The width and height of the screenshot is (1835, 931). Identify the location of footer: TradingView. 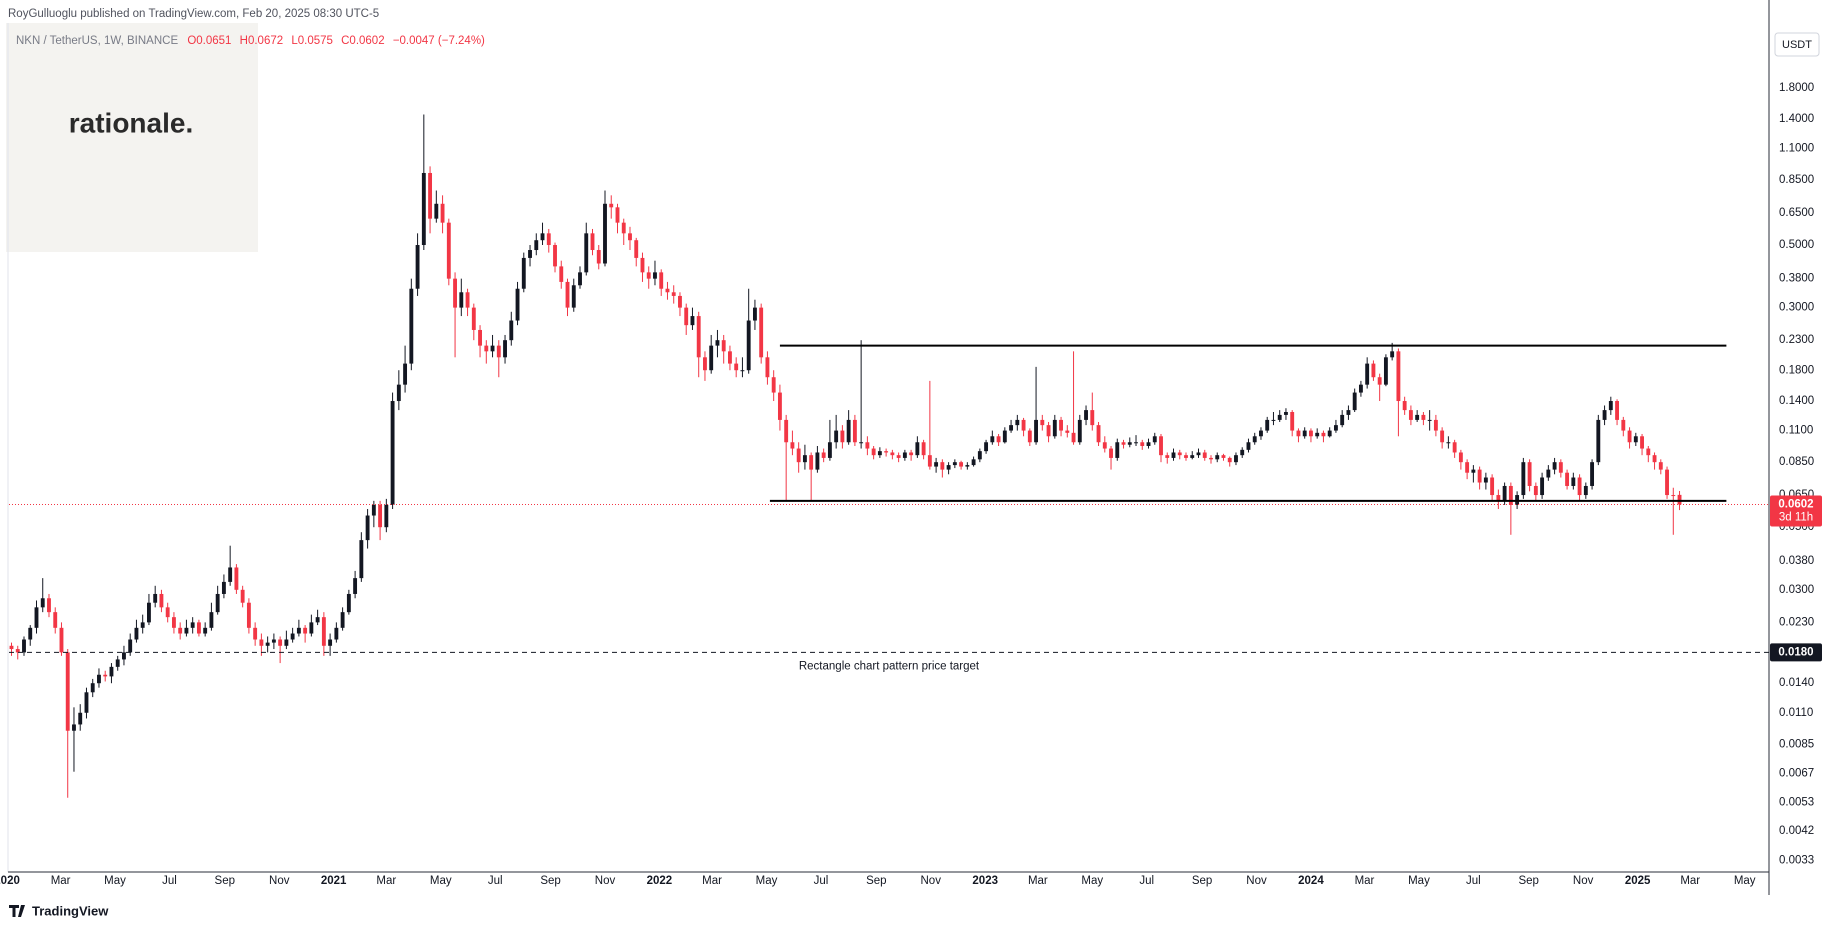
(59, 910).